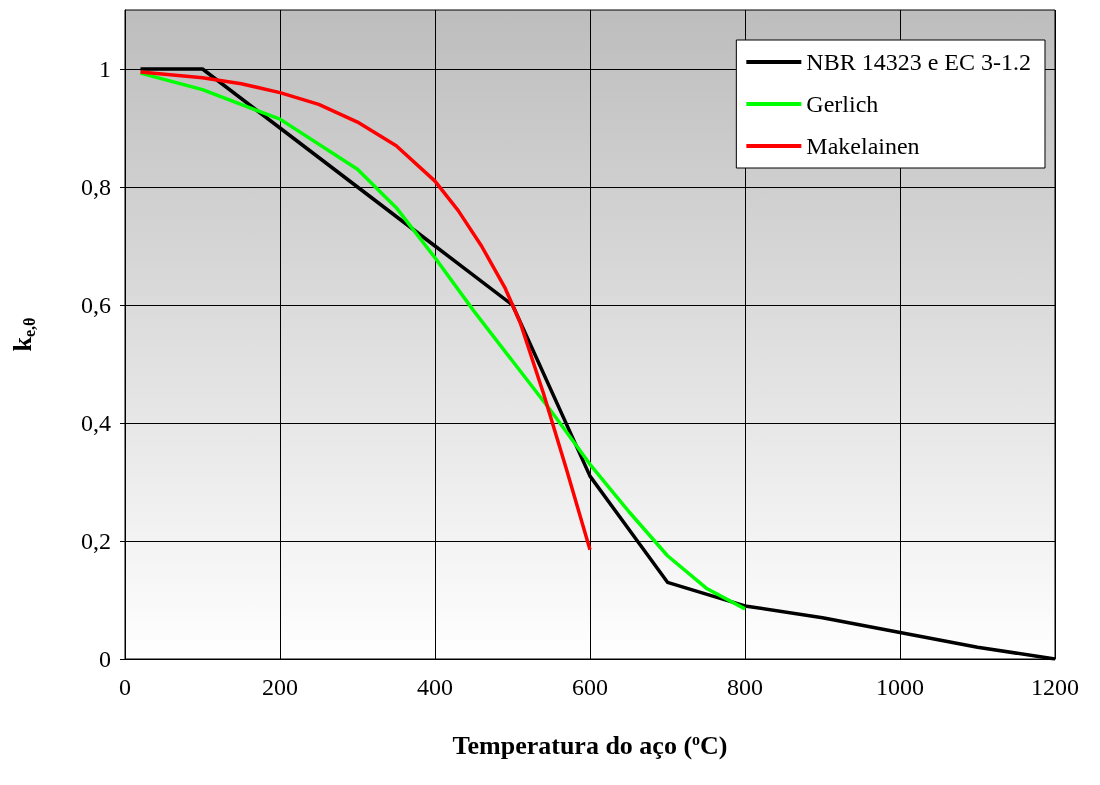 The height and width of the screenshot is (785, 1100). I want to click on legend-label: Gerlich, so click(842, 104).